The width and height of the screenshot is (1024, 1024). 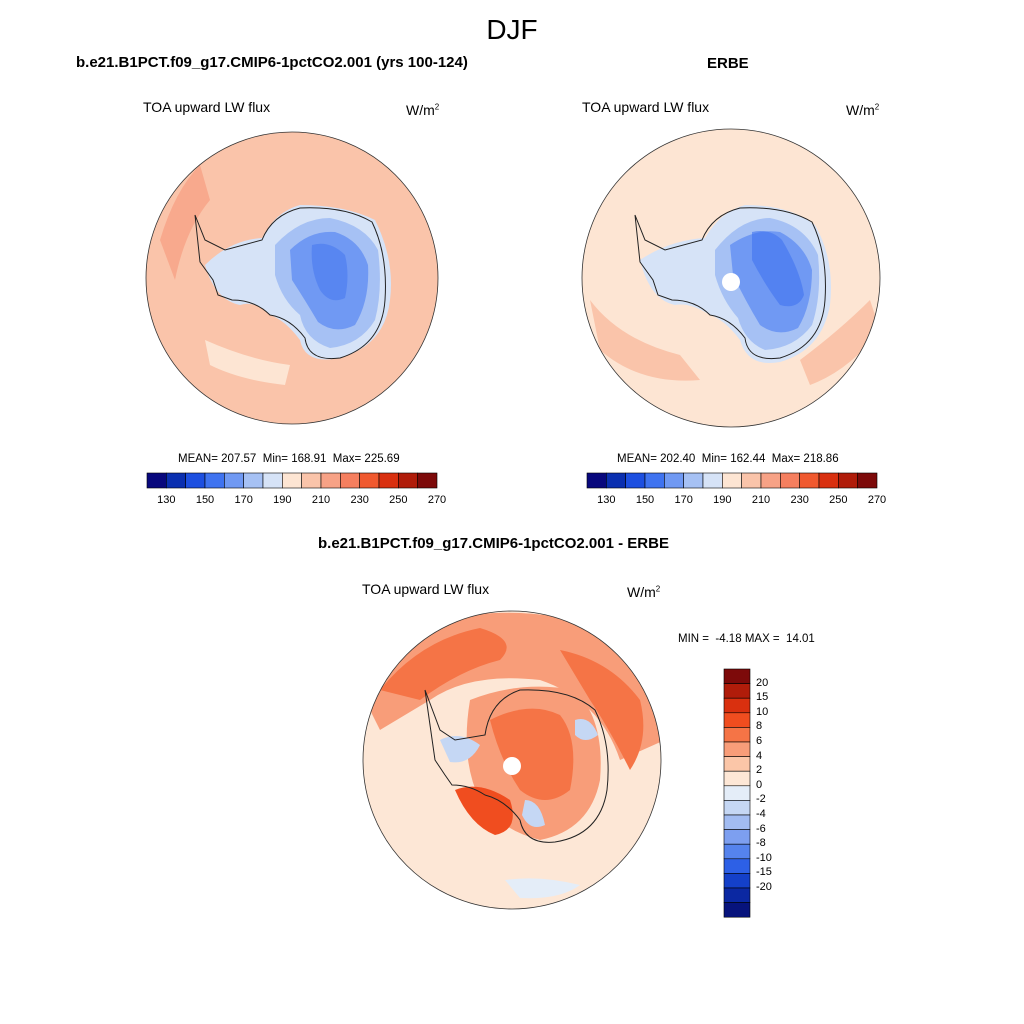 I want to click on colorbar-tick-label: 170, so click(x=683, y=500).